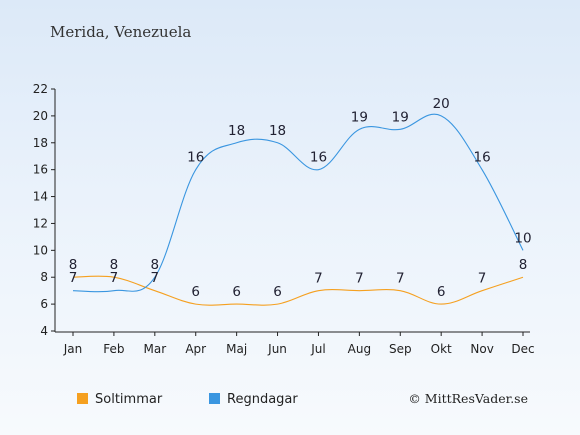 The height and width of the screenshot is (435, 580). Describe the element at coordinates (441, 104) in the screenshot. I see `data-label-regndagar: 20` at that location.